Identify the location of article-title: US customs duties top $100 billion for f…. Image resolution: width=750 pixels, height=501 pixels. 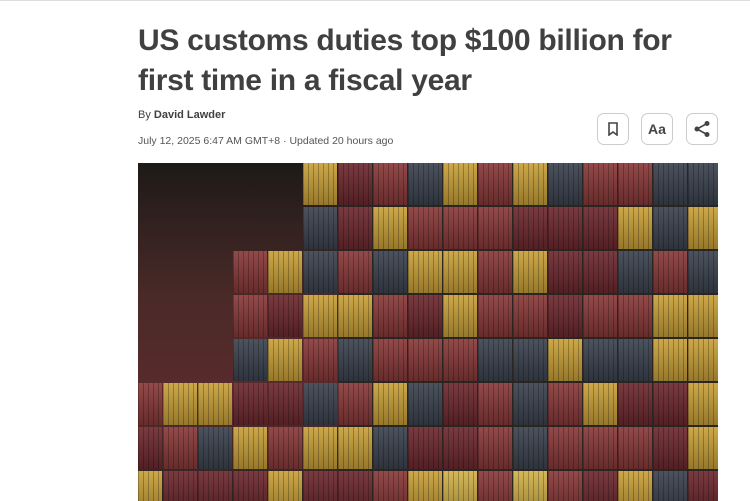
(405, 60).